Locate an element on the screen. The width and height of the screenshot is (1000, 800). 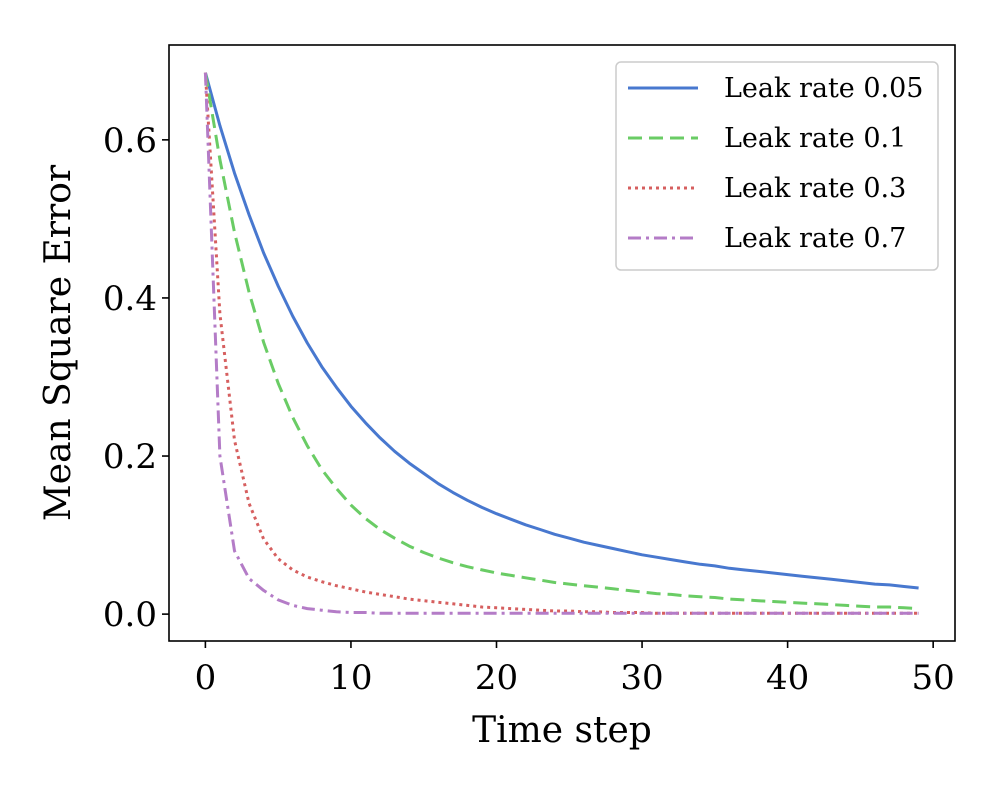
x-tick-label: 40 is located at coordinates (787, 678).